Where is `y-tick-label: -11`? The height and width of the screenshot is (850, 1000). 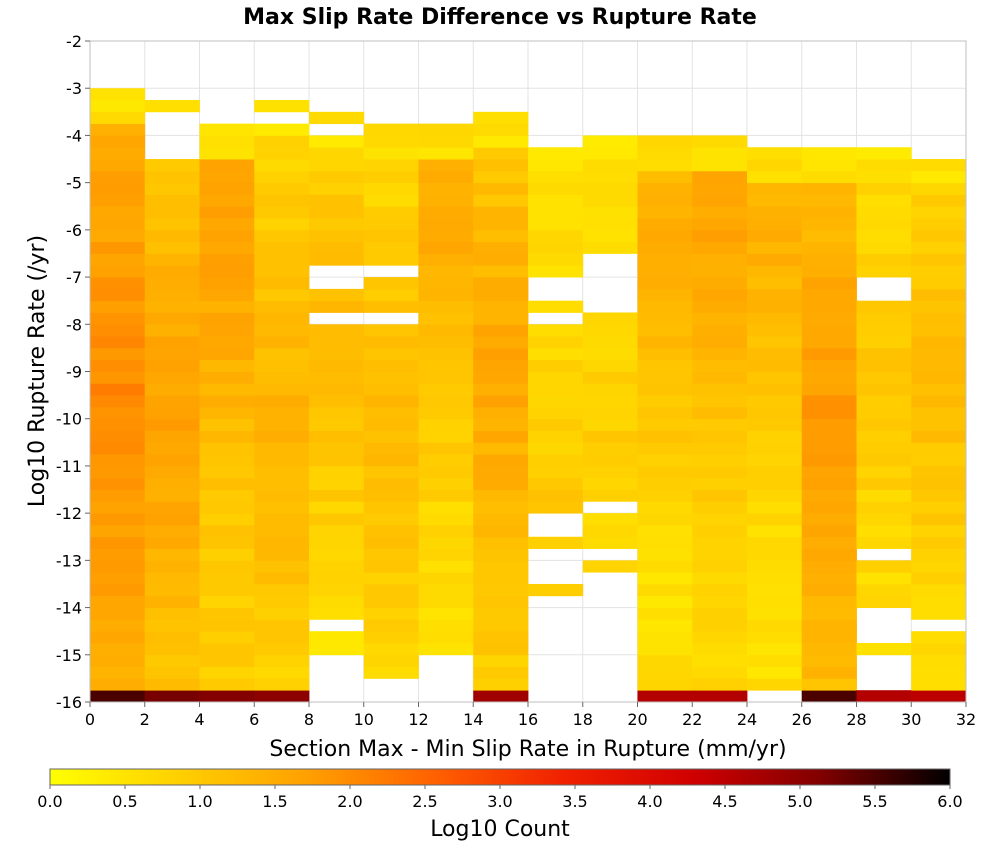
y-tick-label: -11 is located at coordinates (69, 466).